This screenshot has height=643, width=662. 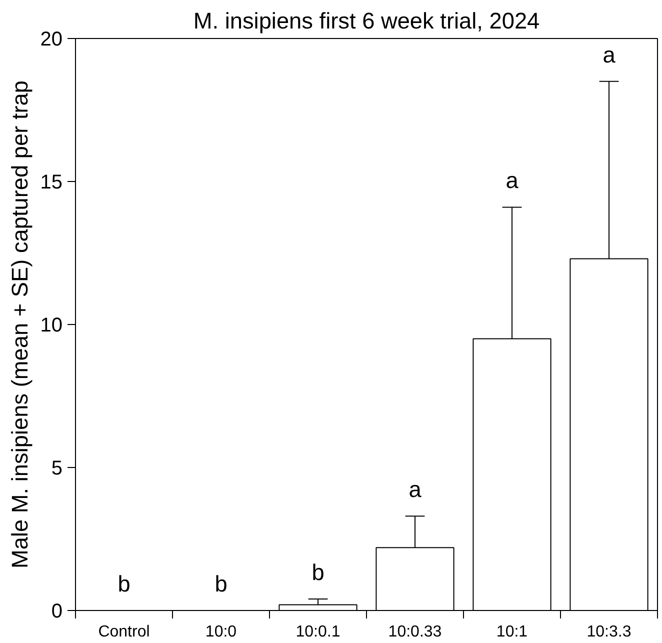 I want to click on x-tick-label: 10:0.33, so click(x=415, y=632).